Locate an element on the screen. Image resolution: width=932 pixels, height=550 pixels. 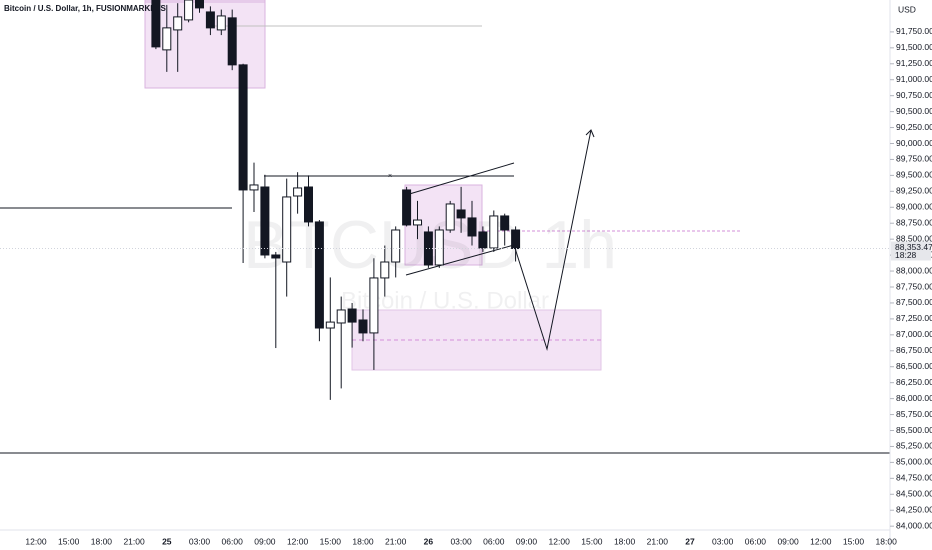
chart-title: Bitcoin / U.S. Dollar, 1h, FUSIONMARKETS is located at coordinates (85, 8).